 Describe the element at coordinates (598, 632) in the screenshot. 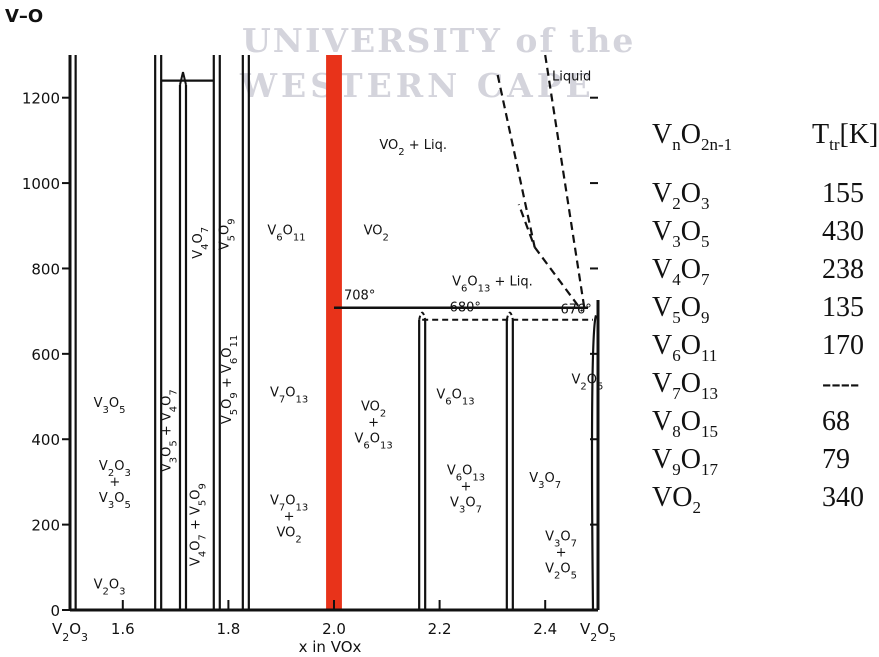

I see `x-tick-label: V2O5` at that location.